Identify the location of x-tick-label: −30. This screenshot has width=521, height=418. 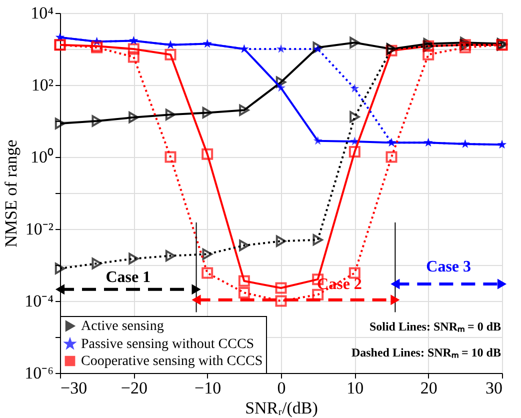
(74, 388).